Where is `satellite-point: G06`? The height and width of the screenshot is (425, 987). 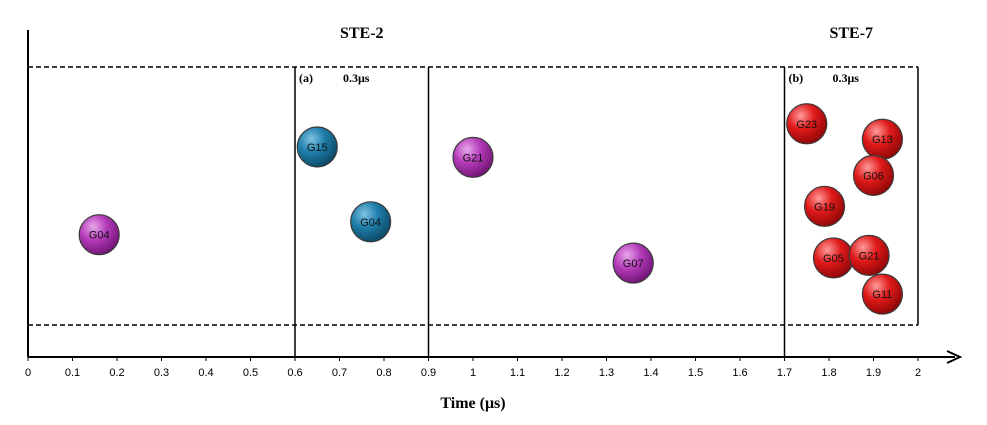 satellite-point: G06 is located at coordinates (873, 175).